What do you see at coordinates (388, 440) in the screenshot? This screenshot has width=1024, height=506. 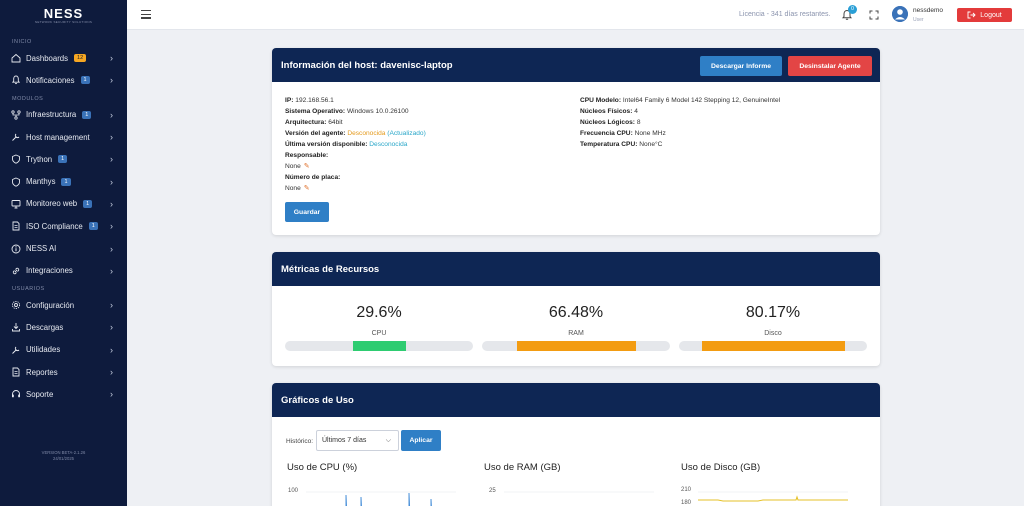 I see `chevron-down-icon: ⌵` at bounding box center [388, 440].